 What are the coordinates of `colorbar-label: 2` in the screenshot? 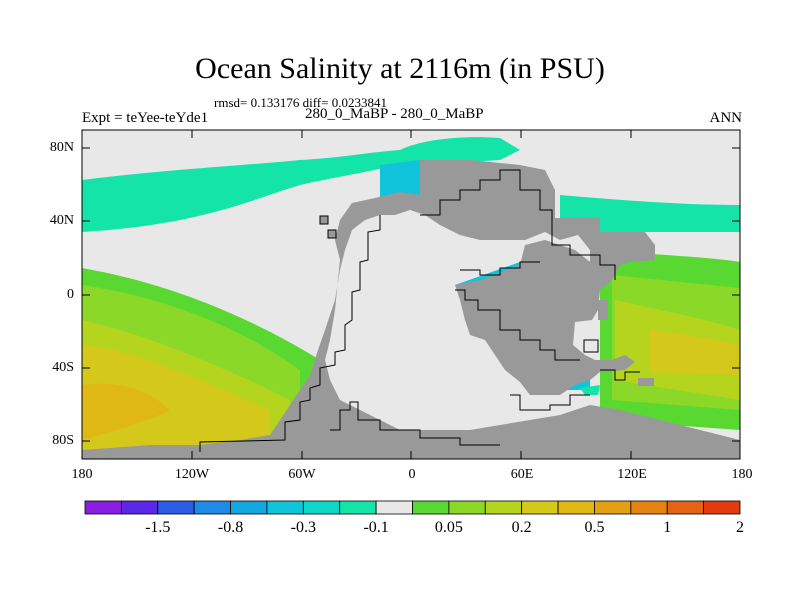 It's located at (740, 527).